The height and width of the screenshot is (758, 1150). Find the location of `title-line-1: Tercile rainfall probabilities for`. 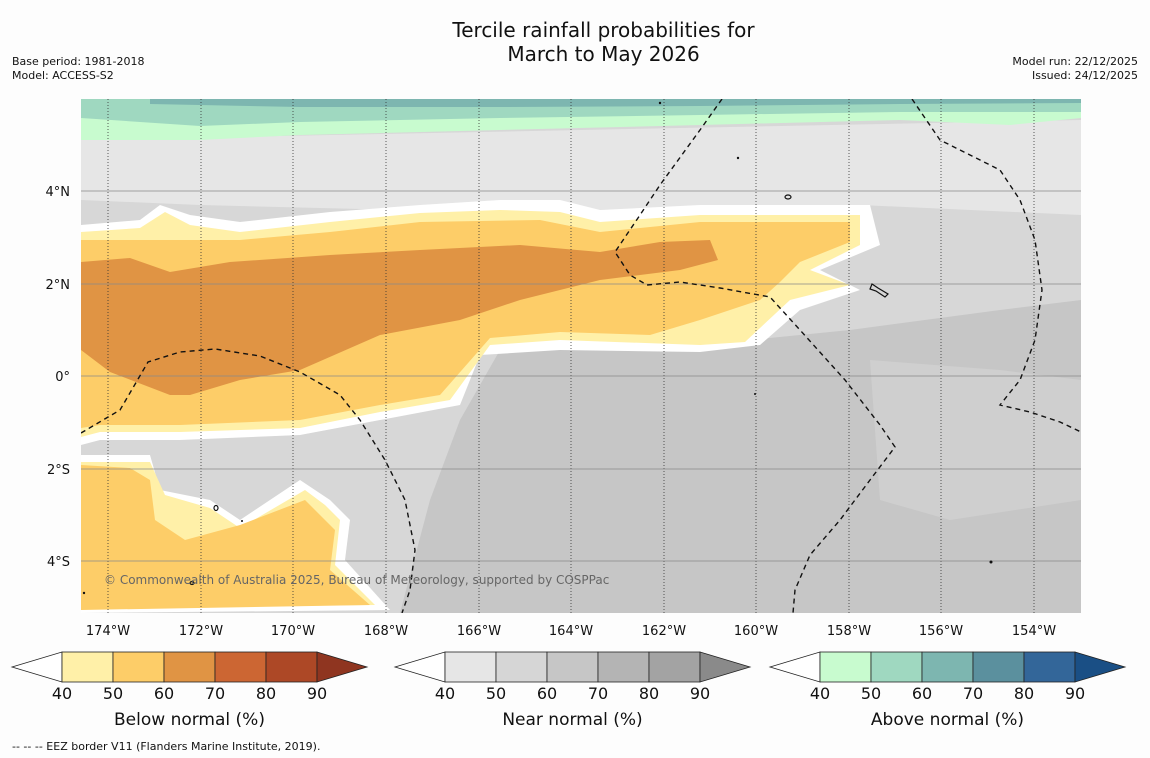

title-line-1: Tercile rainfall probabilities for is located at coordinates (603, 30).